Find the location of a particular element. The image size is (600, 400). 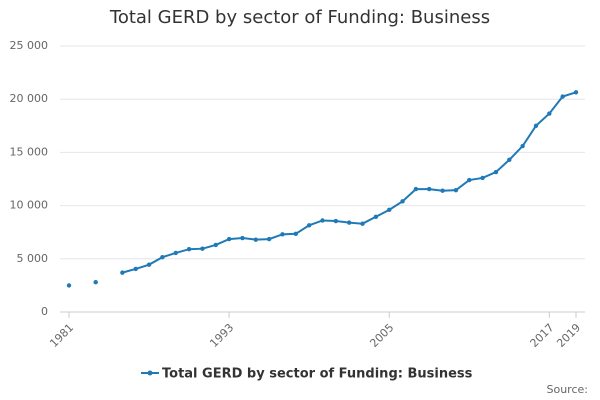

x-tick-label: 2005 is located at coordinates (381, 335).